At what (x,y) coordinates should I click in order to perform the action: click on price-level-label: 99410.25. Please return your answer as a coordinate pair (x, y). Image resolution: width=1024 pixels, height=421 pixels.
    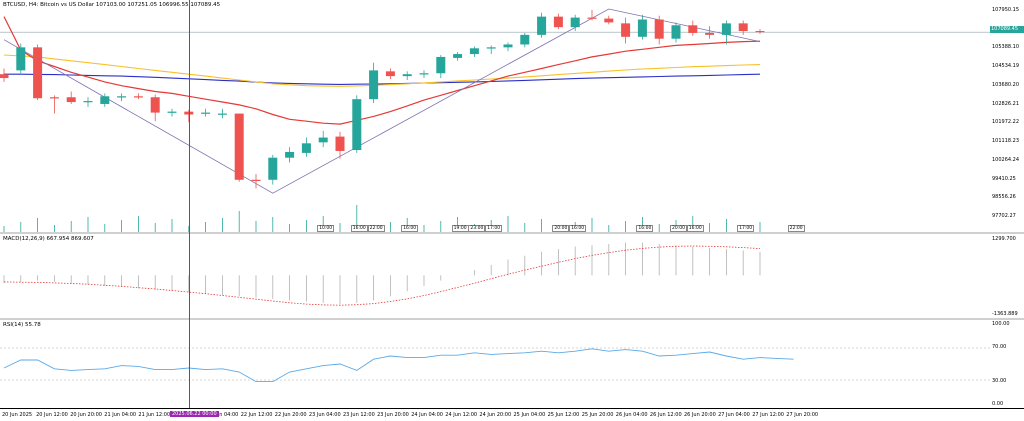
    Looking at the image, I should click on (1004, 178).